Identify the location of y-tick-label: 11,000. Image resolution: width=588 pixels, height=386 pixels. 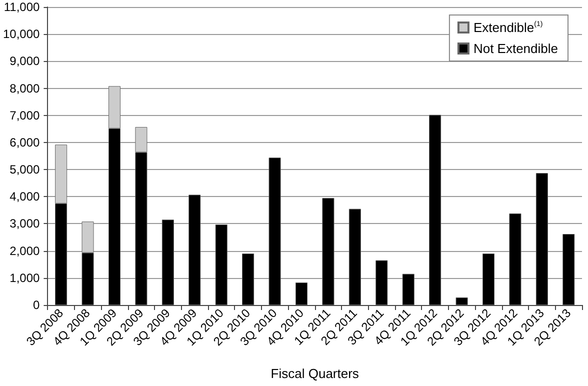
(22, 7).